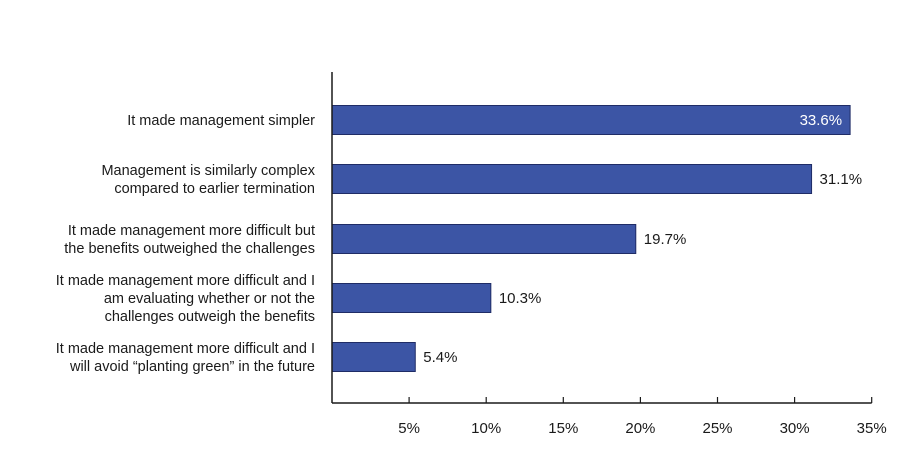  Describe the element at coordinates (665, 239) in the screenshot. I see `data-label: 19.7%` at that location.